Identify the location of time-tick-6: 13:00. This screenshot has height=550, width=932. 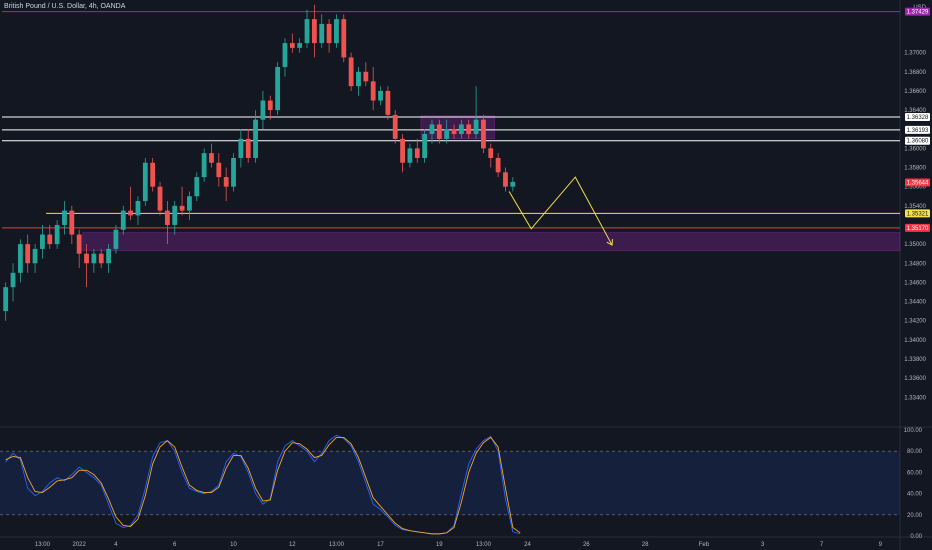
(337, 545).